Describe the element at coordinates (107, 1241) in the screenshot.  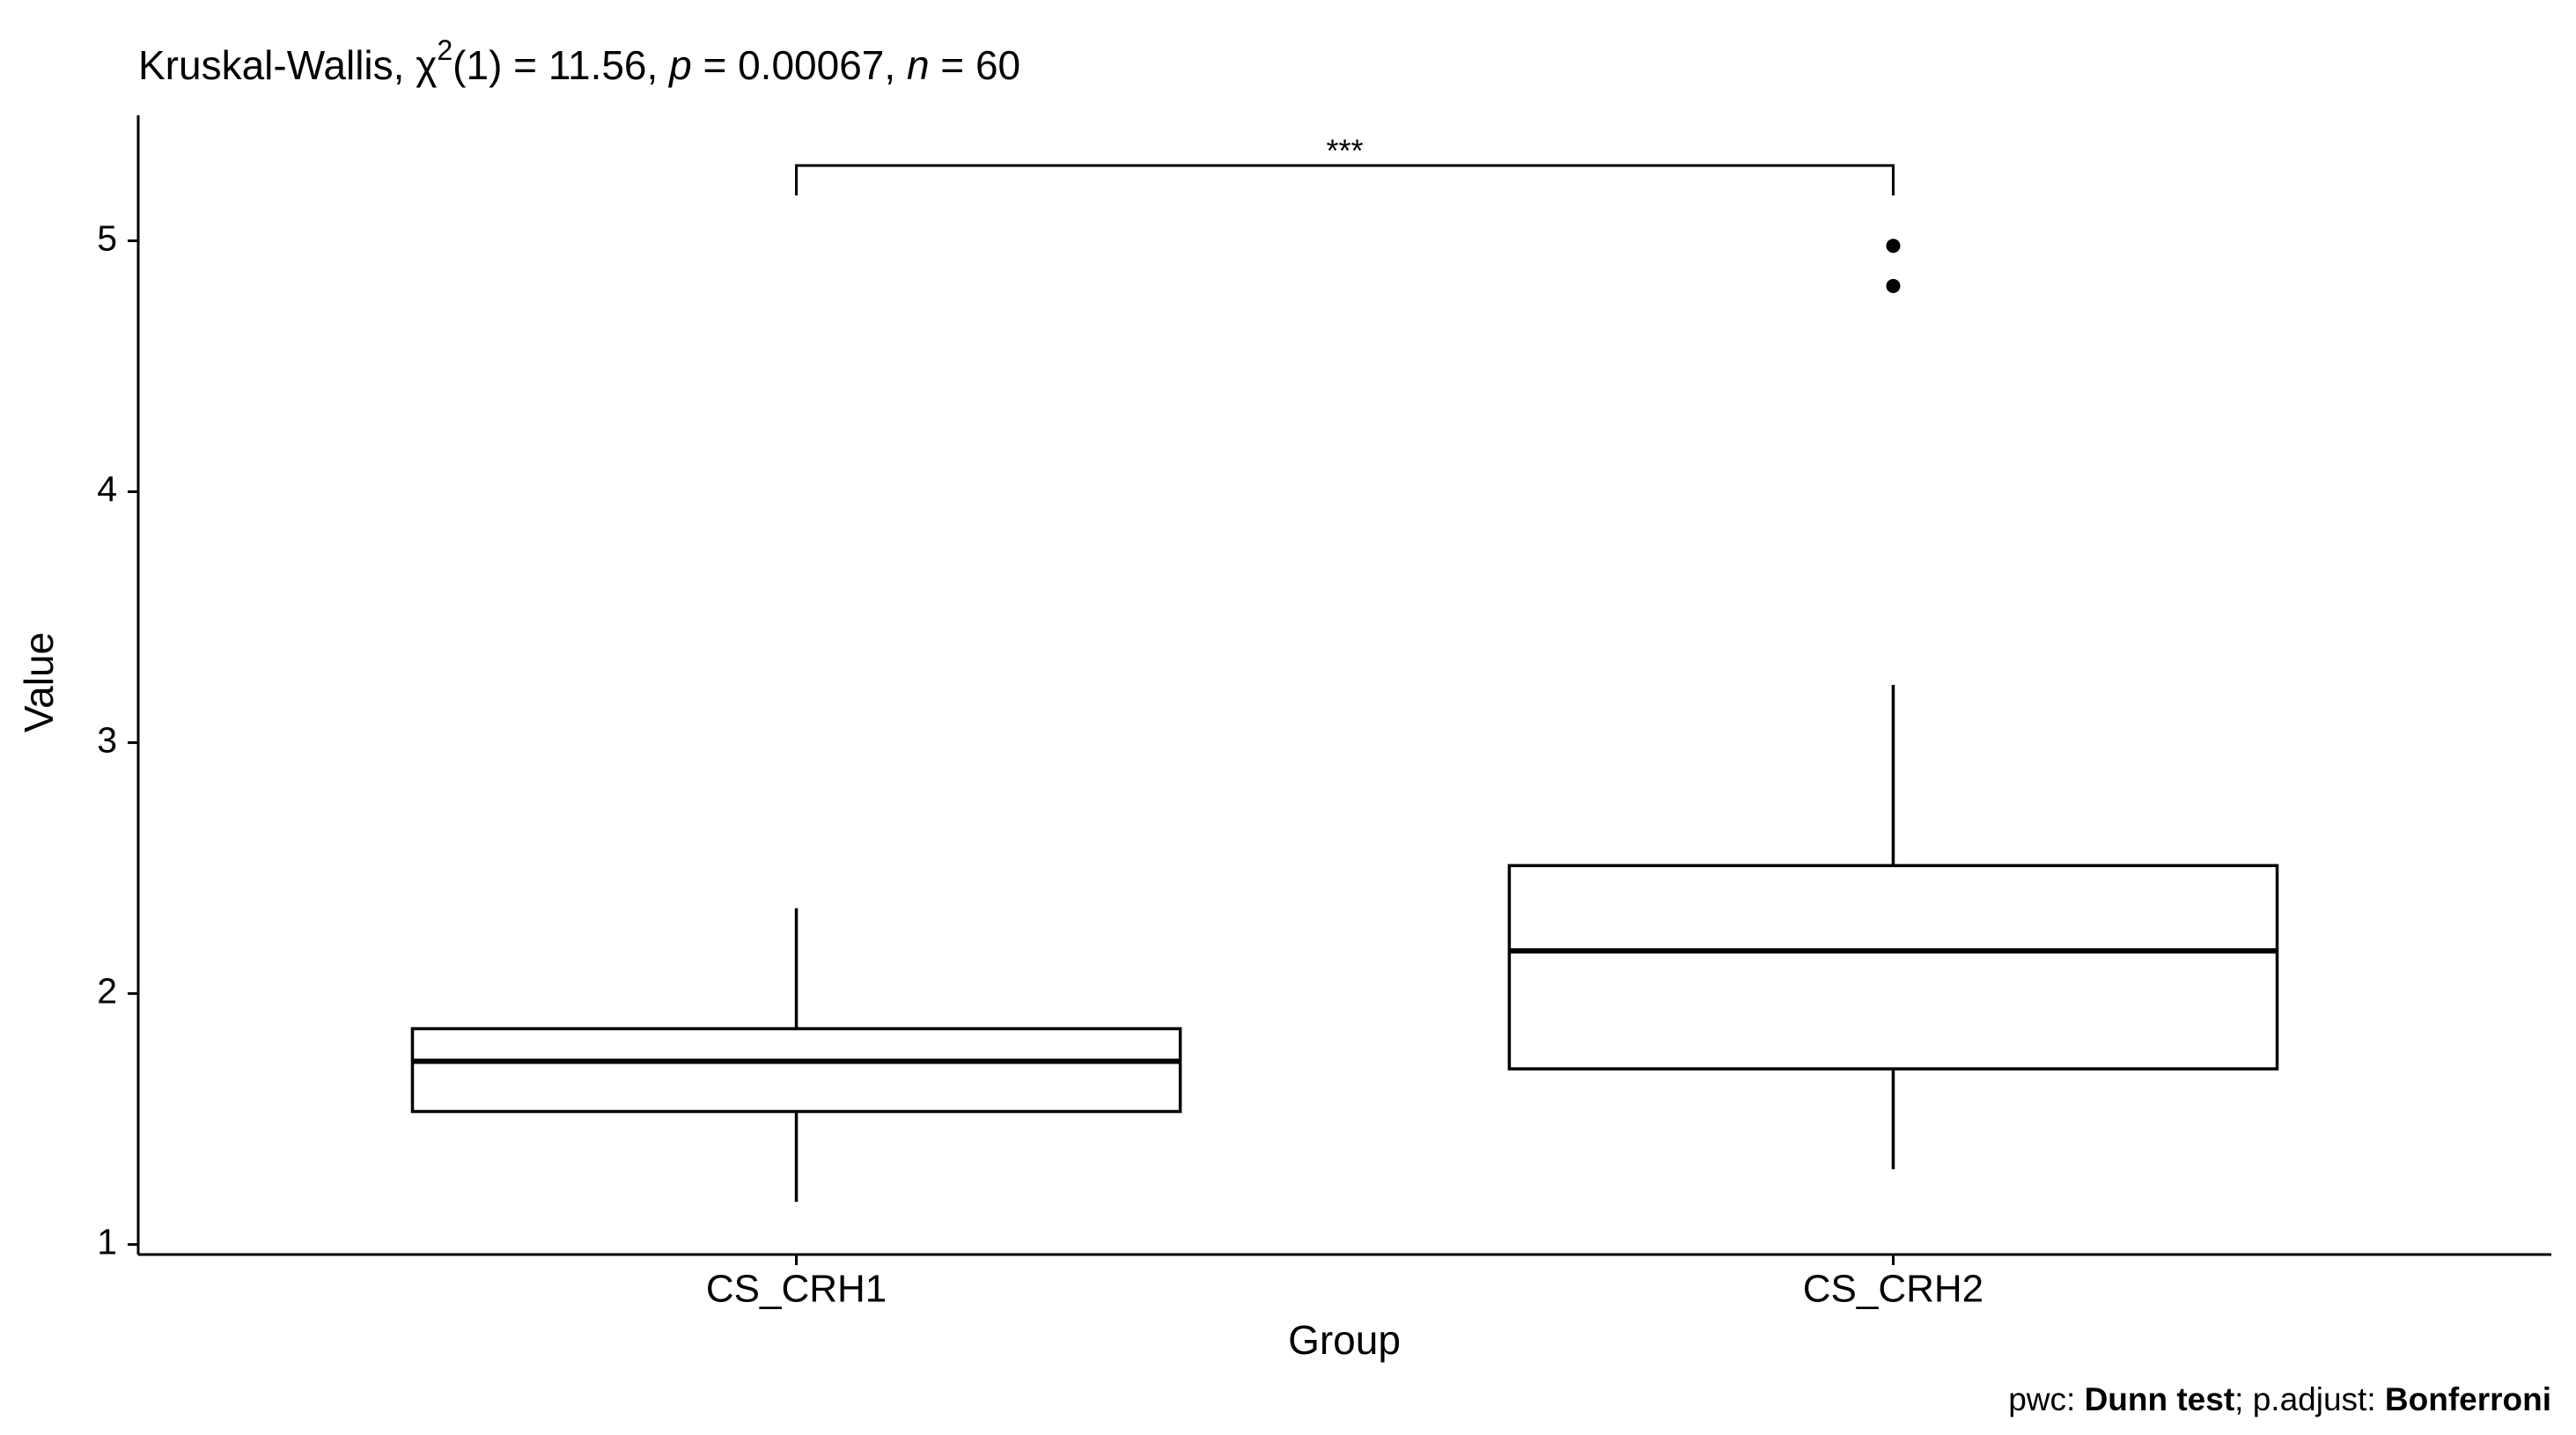
I see `y-tick-label: 1` at that location.